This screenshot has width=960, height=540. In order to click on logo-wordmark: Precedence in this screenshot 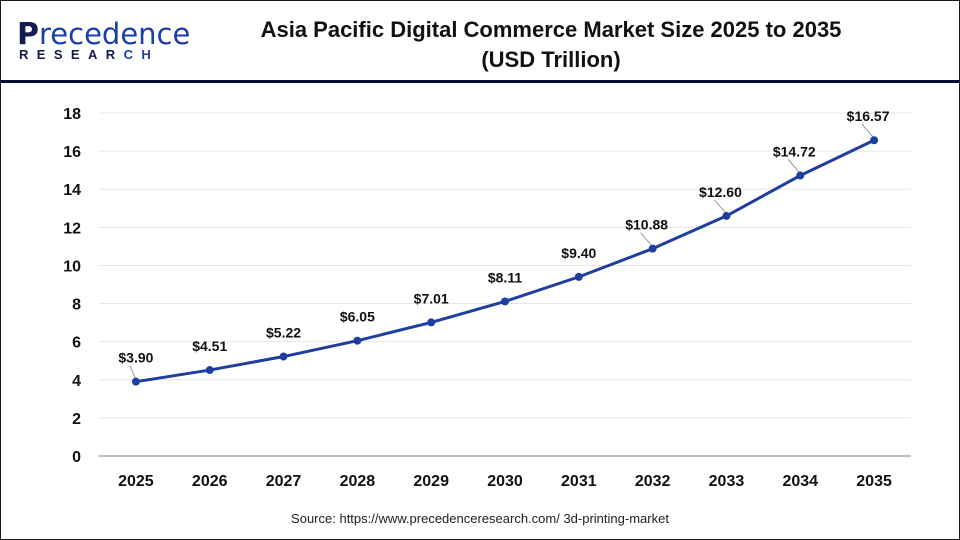, I will do `click(103, 34)`.